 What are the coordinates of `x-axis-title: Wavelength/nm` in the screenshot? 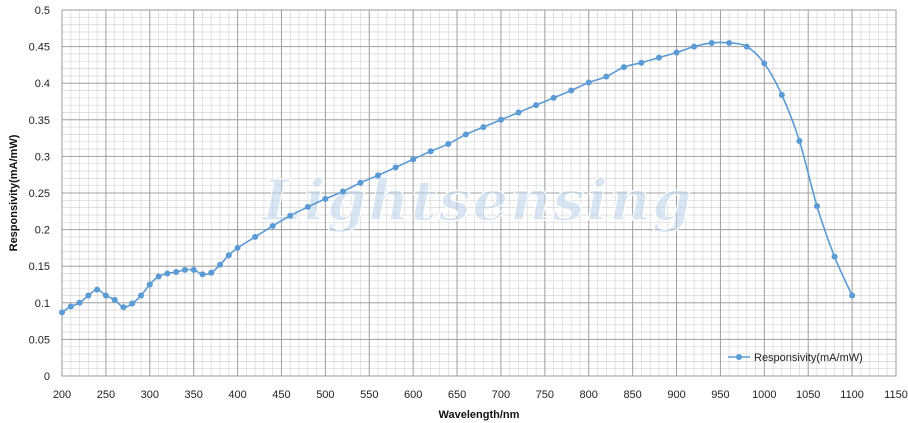 It's located at (479, 415).